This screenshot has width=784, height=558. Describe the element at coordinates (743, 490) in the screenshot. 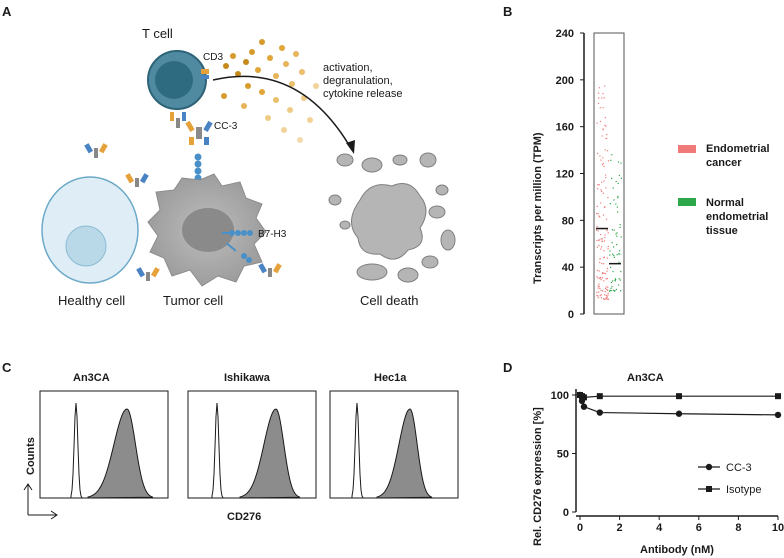

I see `d-legend-label: Isotype` at that location.